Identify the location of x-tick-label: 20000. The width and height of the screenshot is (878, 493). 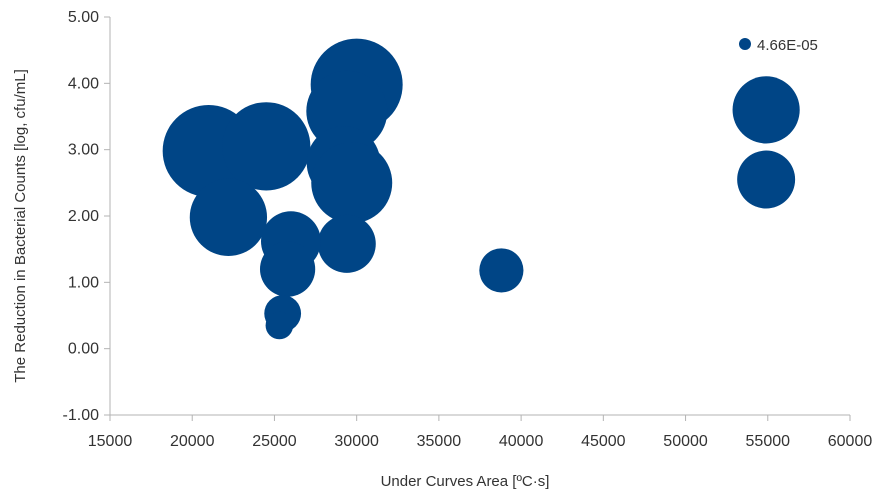
(192, 441).